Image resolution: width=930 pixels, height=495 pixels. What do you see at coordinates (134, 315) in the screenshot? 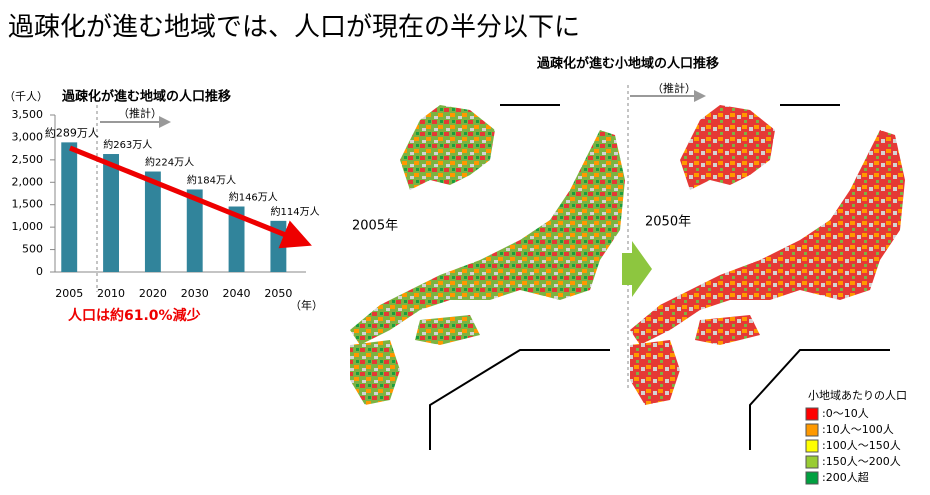
I see `decline-note: 人口は約61.0%減少` at bounding box center [134, 315].